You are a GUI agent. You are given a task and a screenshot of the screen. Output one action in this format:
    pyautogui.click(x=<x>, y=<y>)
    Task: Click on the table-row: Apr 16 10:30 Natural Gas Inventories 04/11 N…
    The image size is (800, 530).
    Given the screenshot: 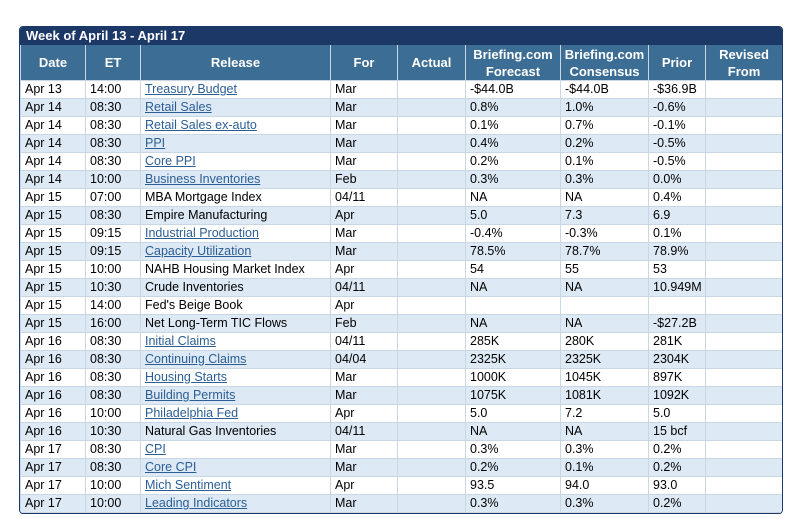 What is the action you would take?
    pyautogui.click(x=401, y=431)
    